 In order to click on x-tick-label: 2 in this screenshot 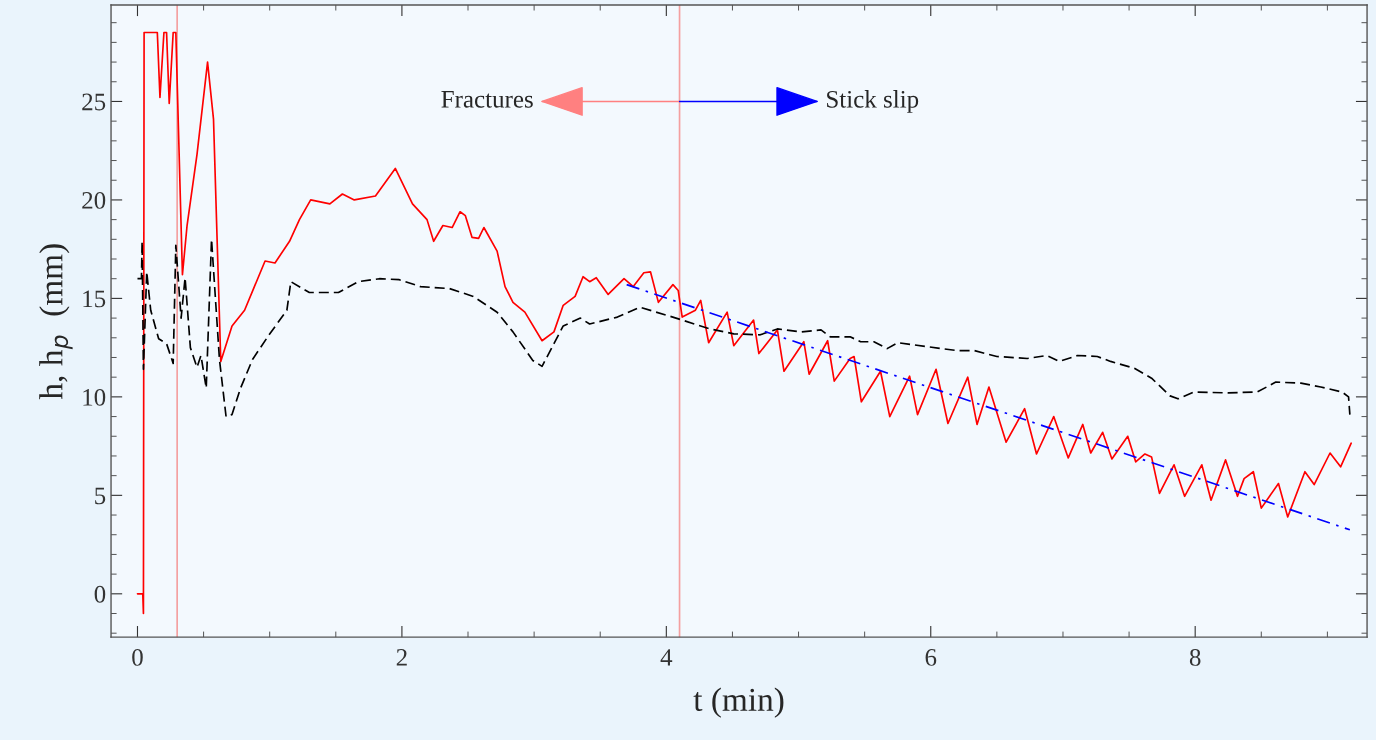, I will do `click(401, 657)`.